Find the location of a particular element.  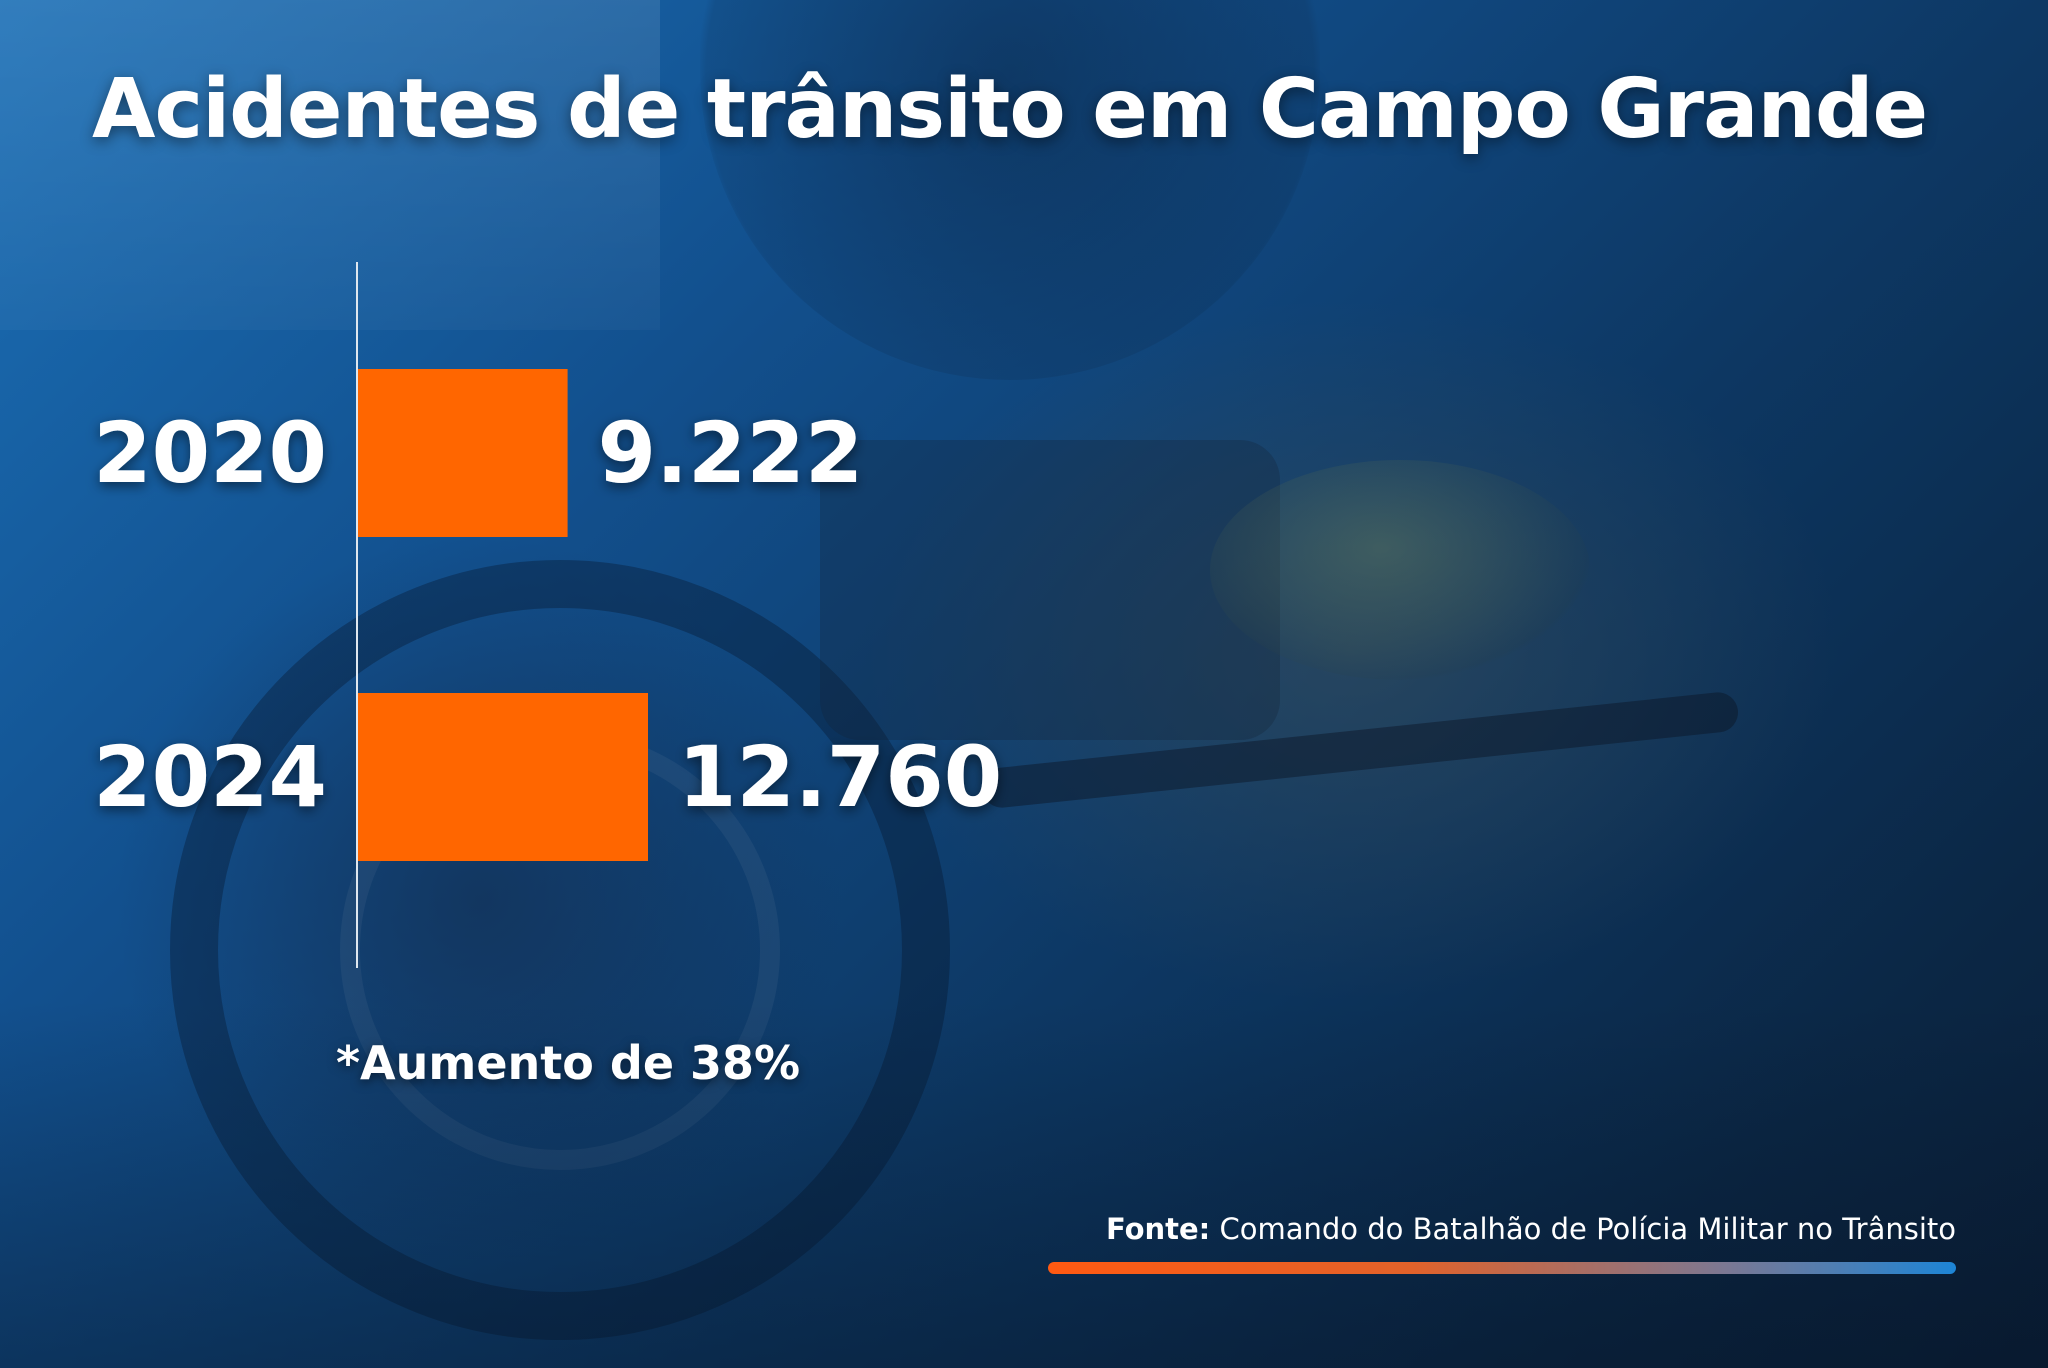

category-label-2020: 2020 is located at coordinates (210, 453).